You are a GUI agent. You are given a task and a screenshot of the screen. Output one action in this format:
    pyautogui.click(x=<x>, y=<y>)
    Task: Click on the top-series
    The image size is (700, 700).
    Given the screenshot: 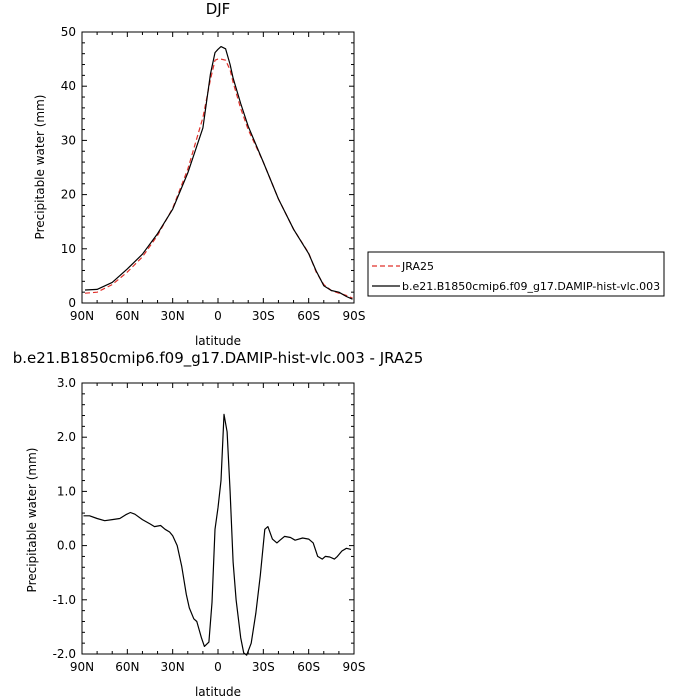 What is the action you would take?
    pyautogui.click(x=218, y=172)
    